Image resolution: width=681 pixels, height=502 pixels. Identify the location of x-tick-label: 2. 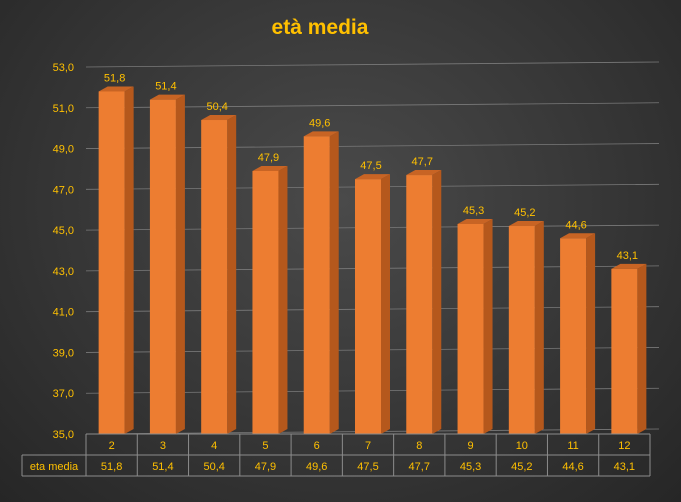
(112, 446).